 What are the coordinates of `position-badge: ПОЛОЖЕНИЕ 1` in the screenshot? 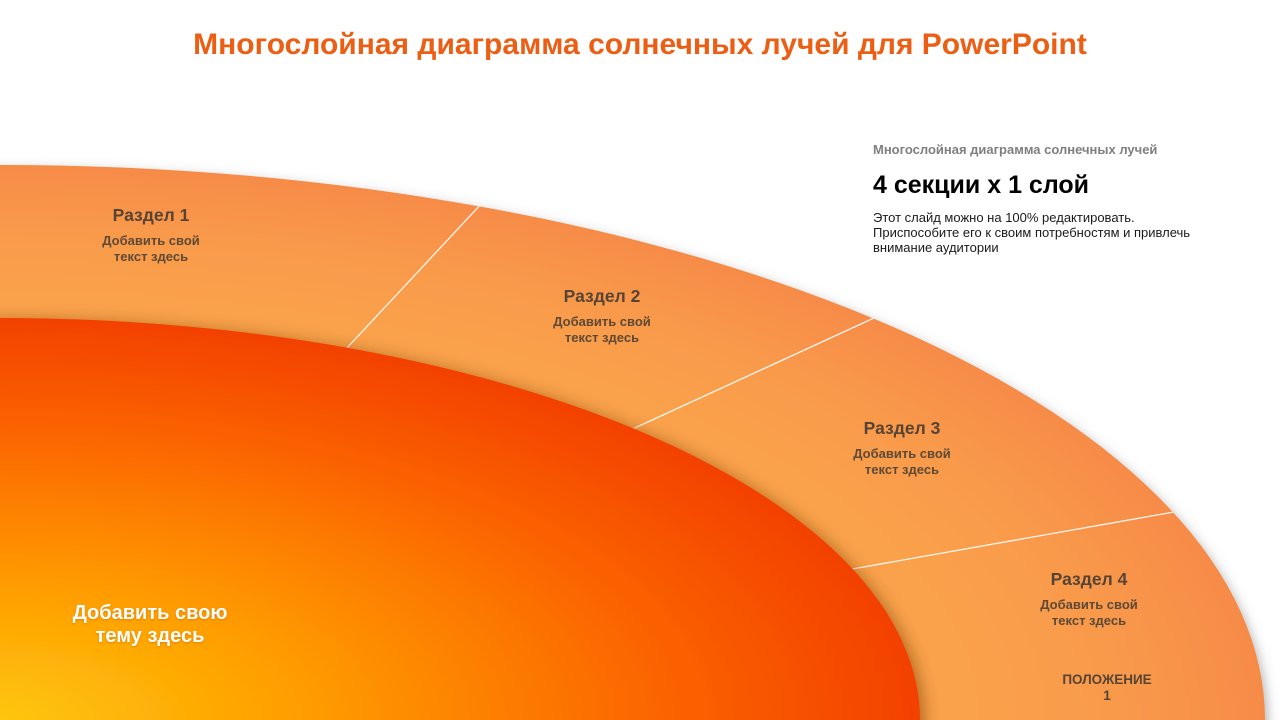 It's located at (1106, 688).